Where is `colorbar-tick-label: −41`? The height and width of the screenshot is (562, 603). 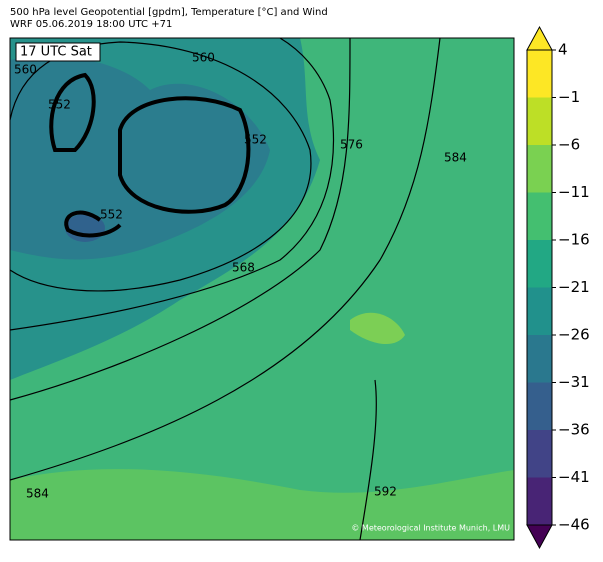 colorbar-tick-label: −41 is located at coordinates (574, 477).